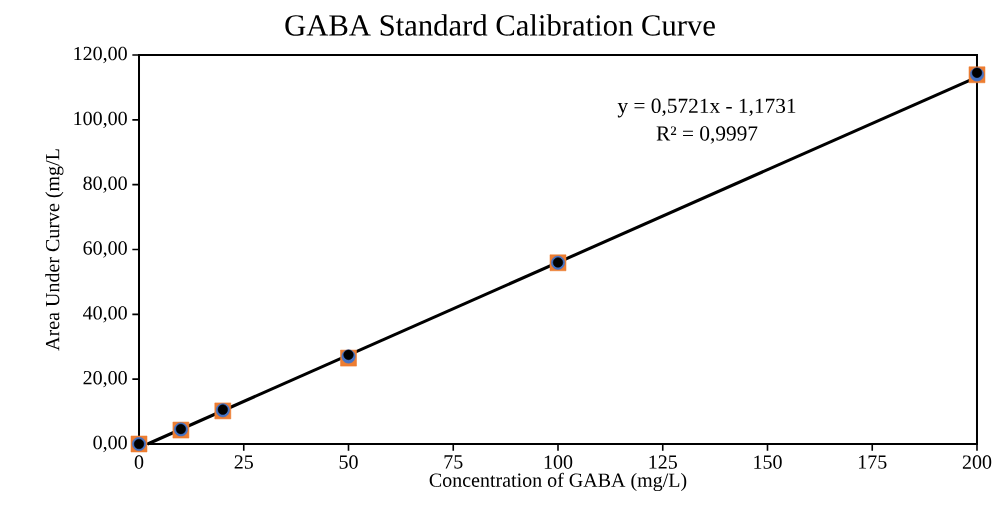  I want to click on x-tick-label: 75, so click(453, 462).